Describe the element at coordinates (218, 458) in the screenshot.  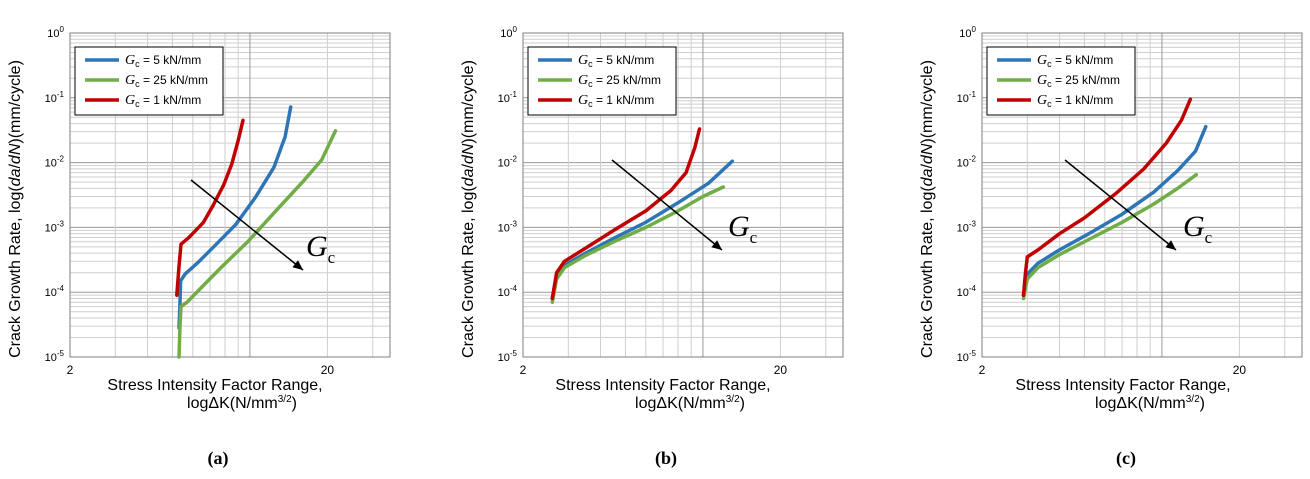
I see `panel-label: (a)` at that location.